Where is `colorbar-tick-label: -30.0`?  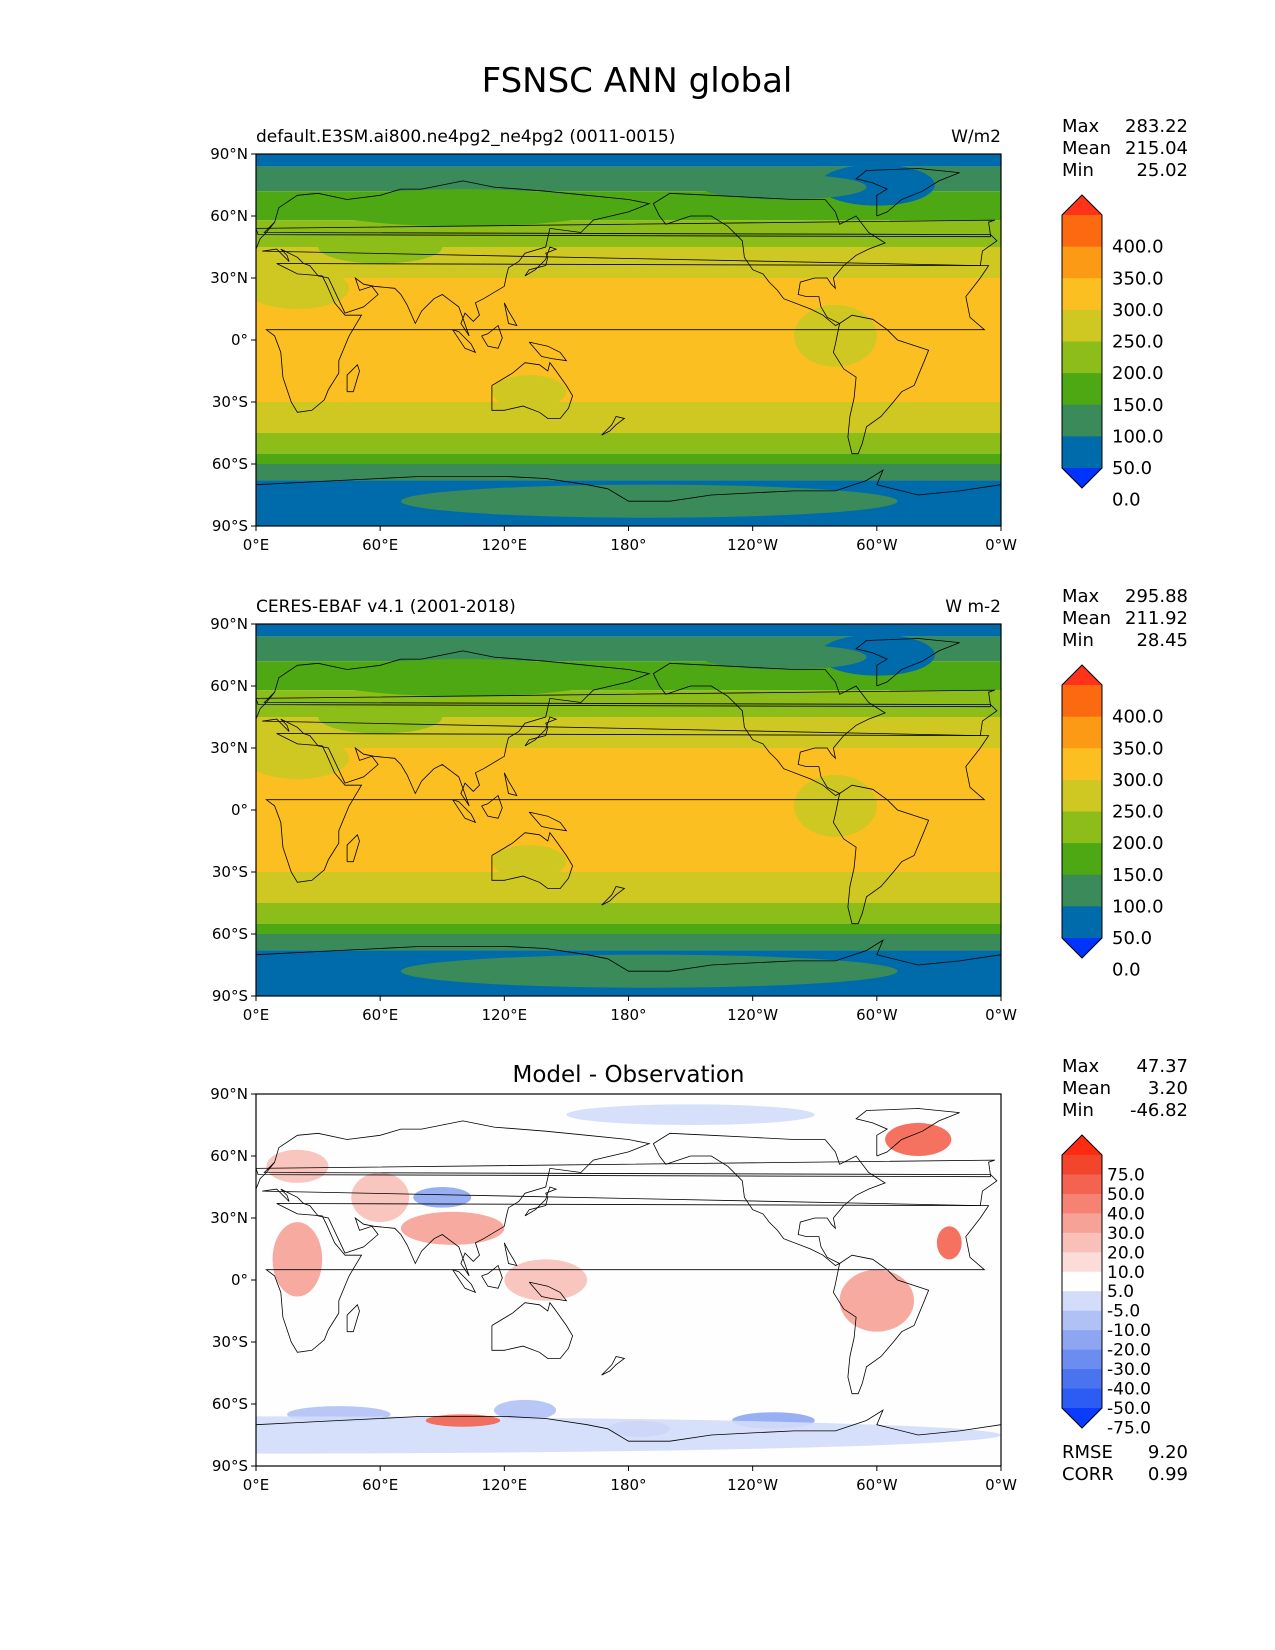
colorbar-tick-label: -30.0 is located at coordinates (1129, 1370).